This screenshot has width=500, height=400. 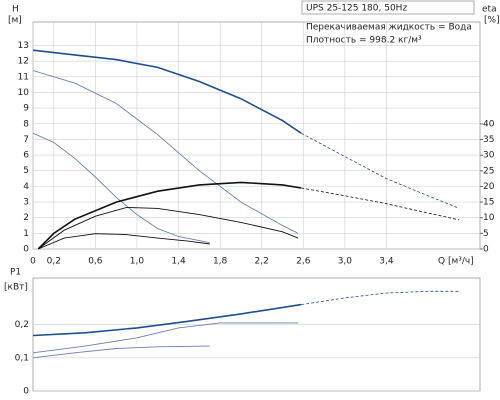 I want to click on y-tick-label: 1, so click(x=26, y=234).